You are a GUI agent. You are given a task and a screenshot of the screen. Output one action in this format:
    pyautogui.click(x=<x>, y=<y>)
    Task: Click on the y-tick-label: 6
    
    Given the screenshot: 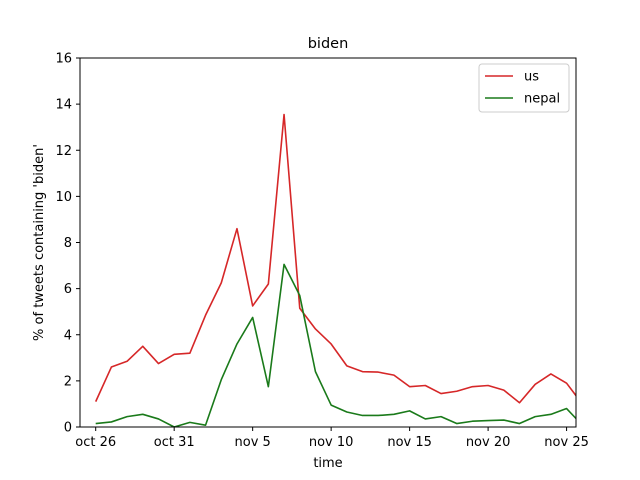 What is the action you would take?
    pyautogui.click(x=68, y=289)
    